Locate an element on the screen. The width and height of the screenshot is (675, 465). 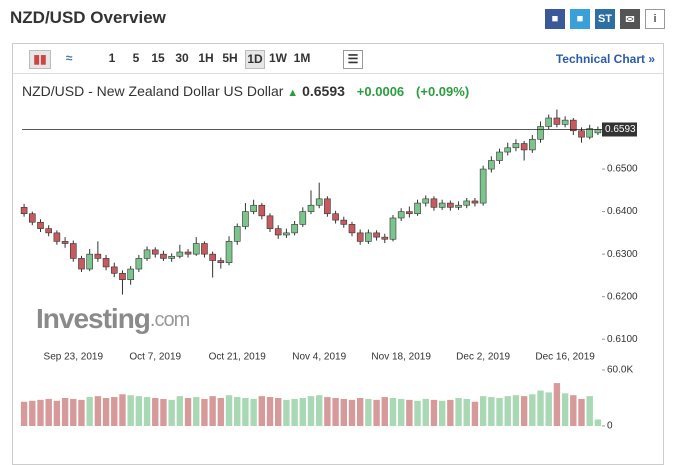
price: 0.6593 is located at coordinates (323, 91).